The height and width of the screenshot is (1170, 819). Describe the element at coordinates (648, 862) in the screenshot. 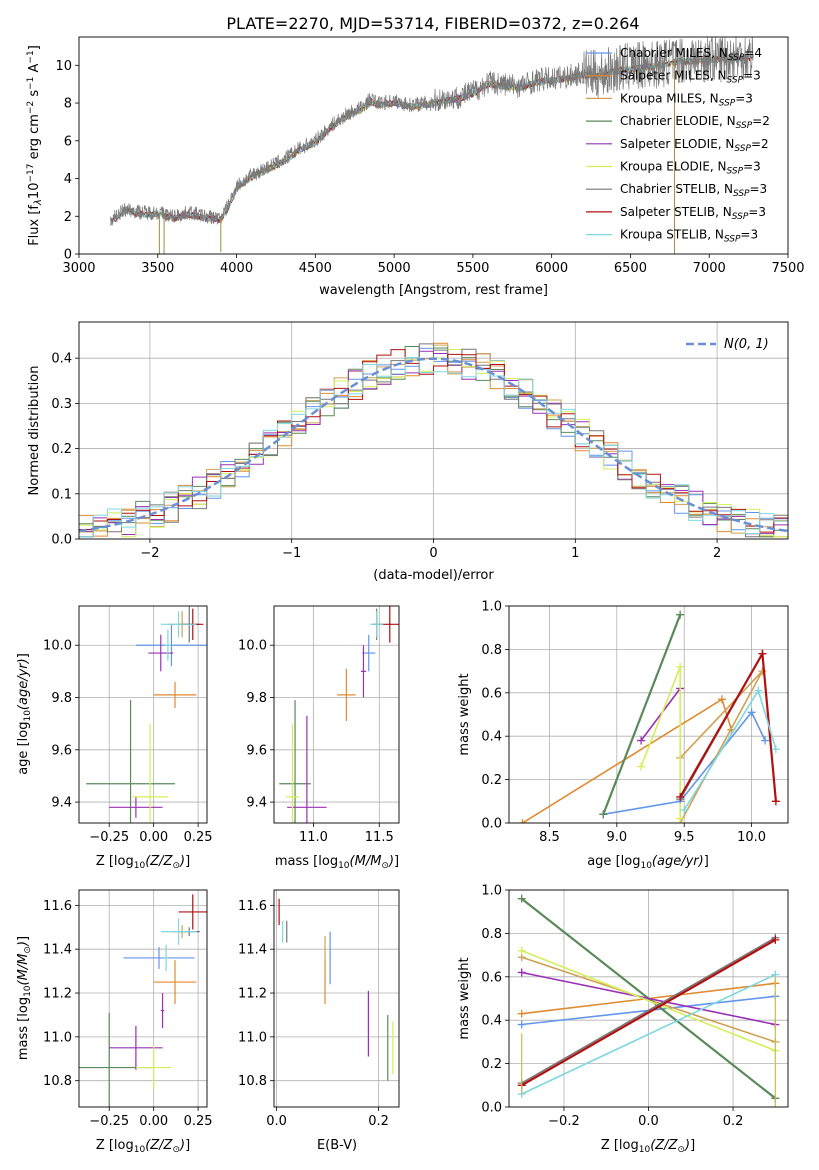

I see `x-axis-label: age [log10(age/yr)]` at that location.